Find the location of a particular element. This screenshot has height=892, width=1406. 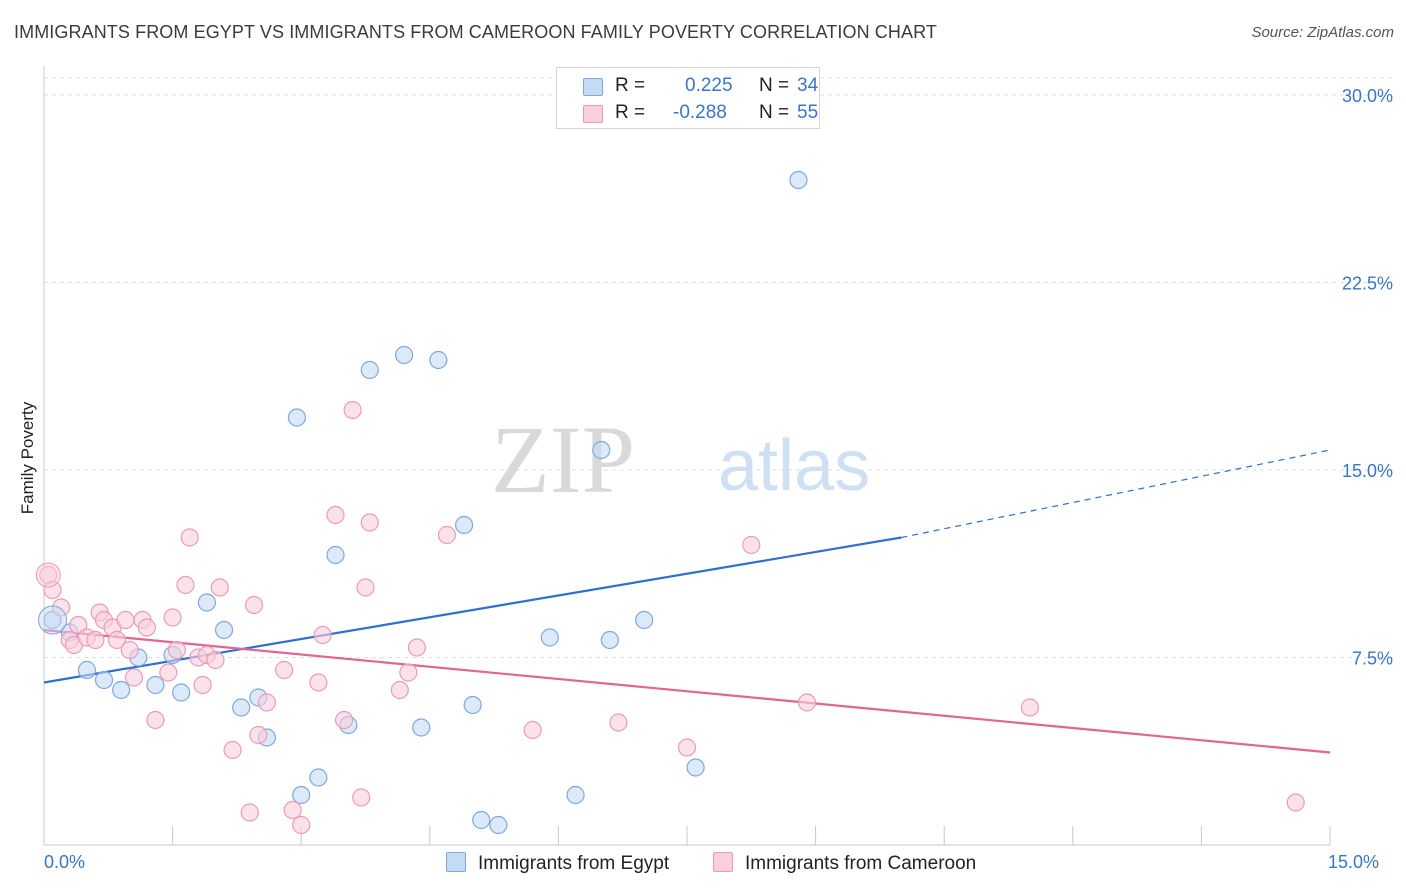

bottom-cameroon-label: Immigrants from Cameroon is located at coordinates (861, 863).